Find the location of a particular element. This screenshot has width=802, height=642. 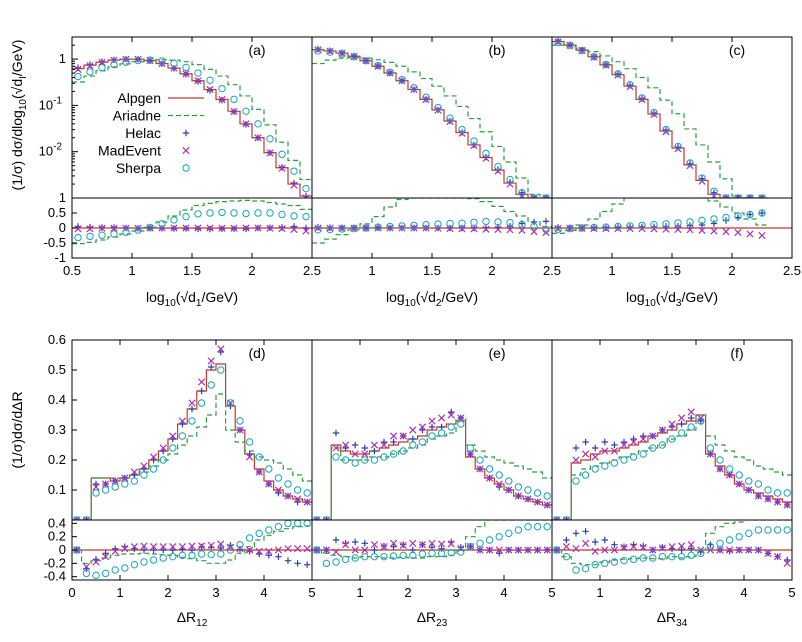

x-tick-label: 2.5 is located at coordinates (552, 270).